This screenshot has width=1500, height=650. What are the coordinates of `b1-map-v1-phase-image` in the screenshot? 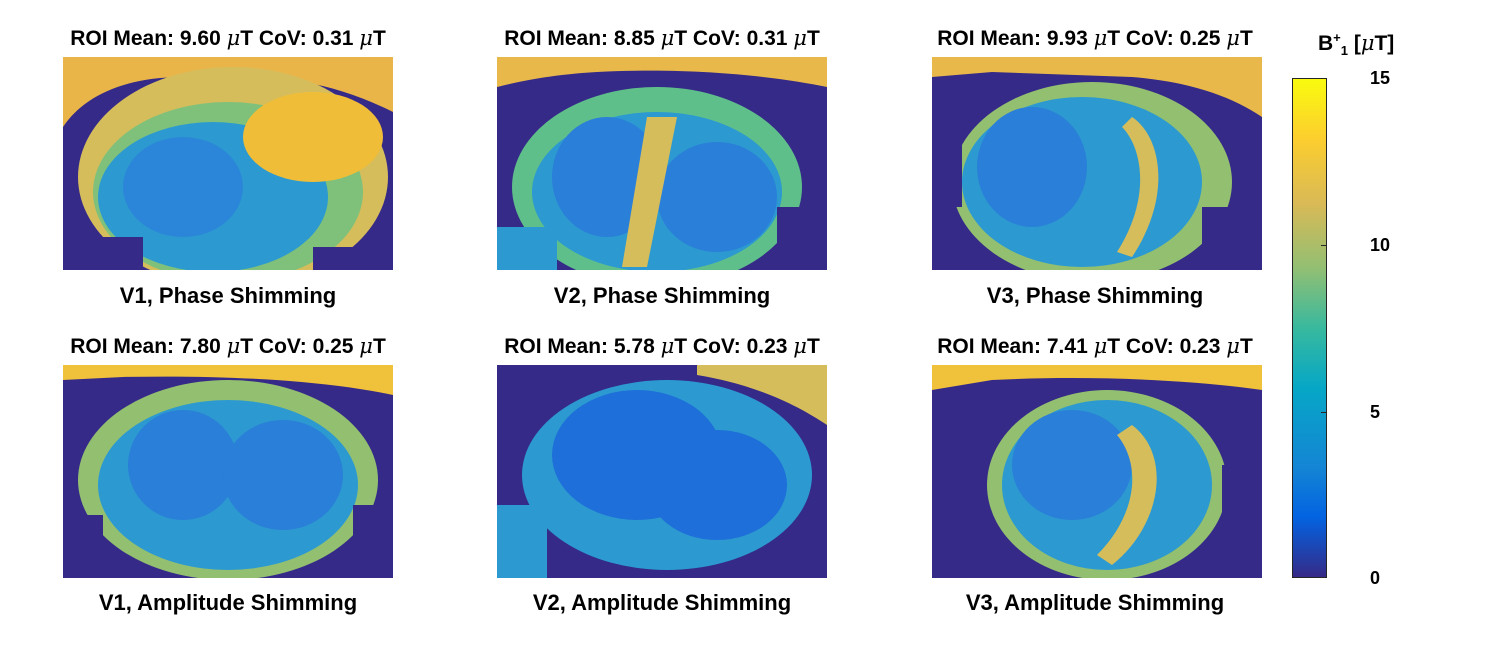 It's located at (228, 163).